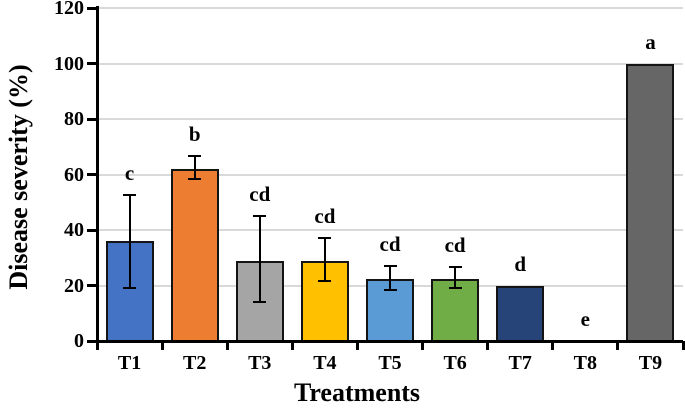 This screenshot has width=685, height=411. Describe the element at coordinates (74, 230) in the screenshot. I see `y-tick-label-40: 40` at that location.